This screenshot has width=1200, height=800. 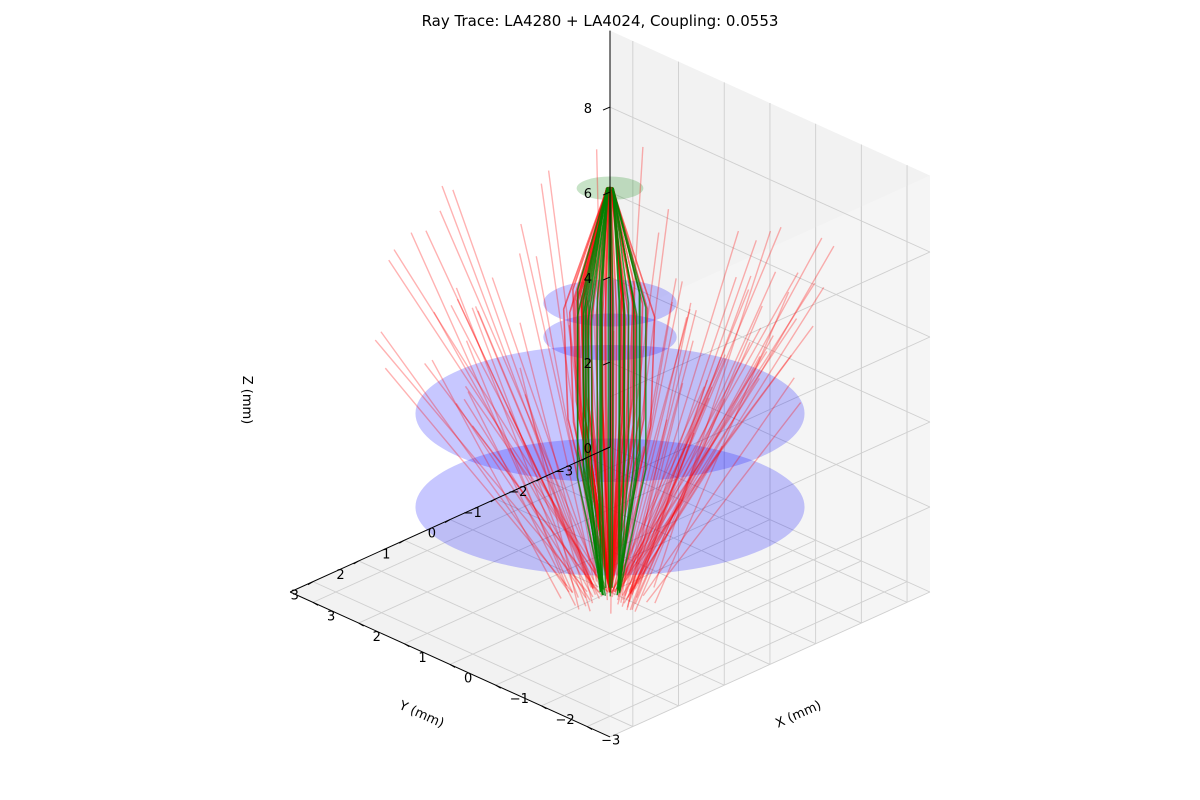 I want to click on x-tick-label: 3, so click(x=331, y=616).